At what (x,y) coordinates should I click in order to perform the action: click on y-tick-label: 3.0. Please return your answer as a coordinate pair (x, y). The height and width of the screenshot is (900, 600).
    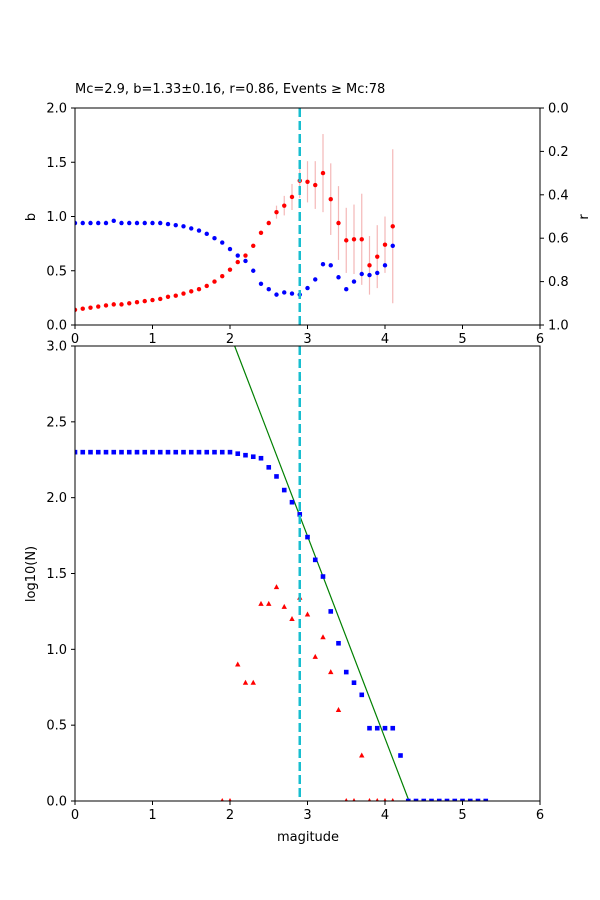
    Looking at the image, I should click on (56, 347).